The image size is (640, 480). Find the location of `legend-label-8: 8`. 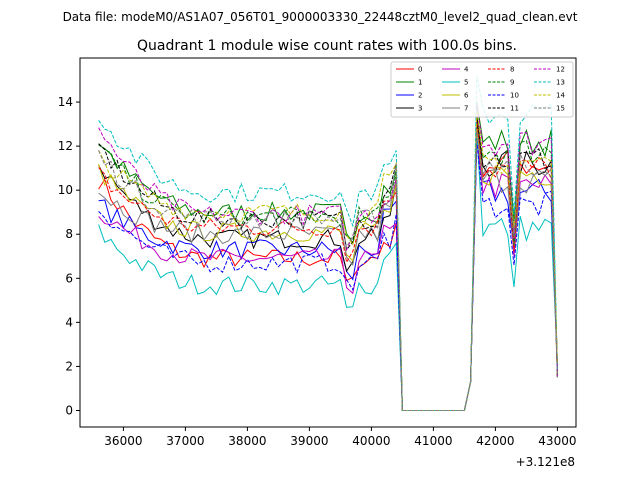

legend-label-8: 8 is located at coordinates (512, 70).